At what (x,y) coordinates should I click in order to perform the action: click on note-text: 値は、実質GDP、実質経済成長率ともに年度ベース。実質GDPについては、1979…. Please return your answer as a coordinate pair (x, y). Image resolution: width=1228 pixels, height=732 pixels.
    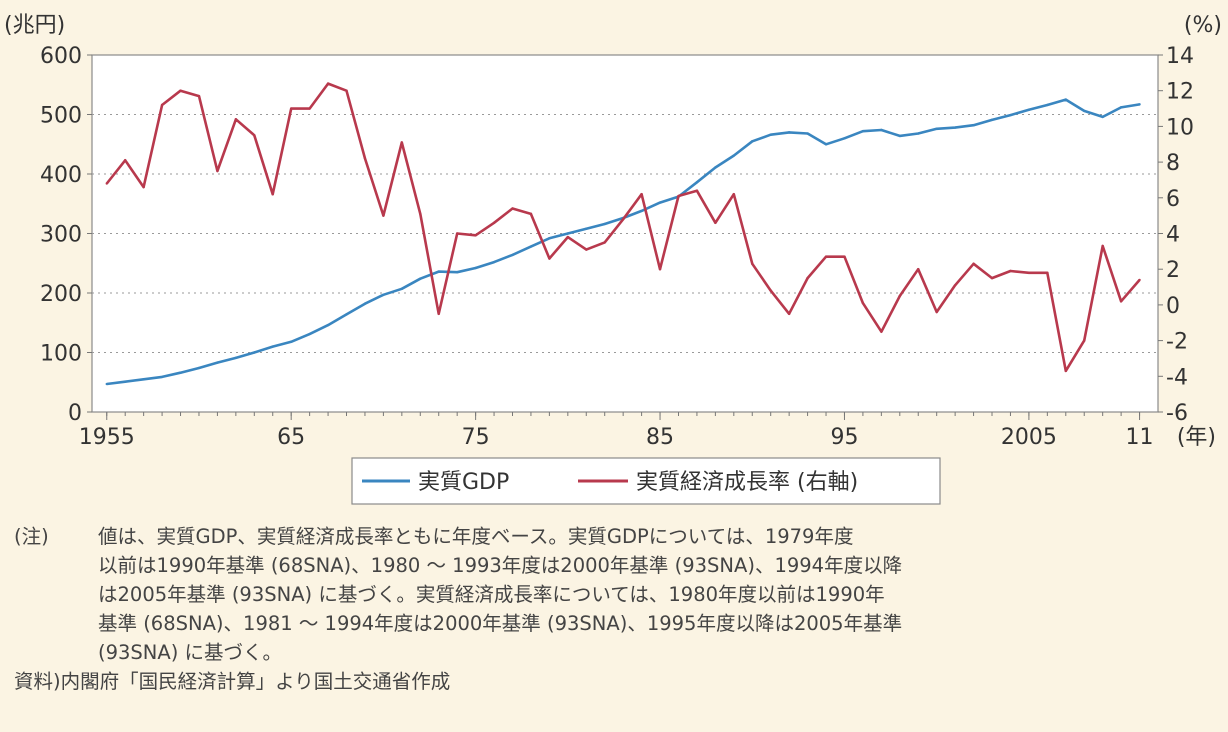
    Looking at the image, I should click on (500, 594).